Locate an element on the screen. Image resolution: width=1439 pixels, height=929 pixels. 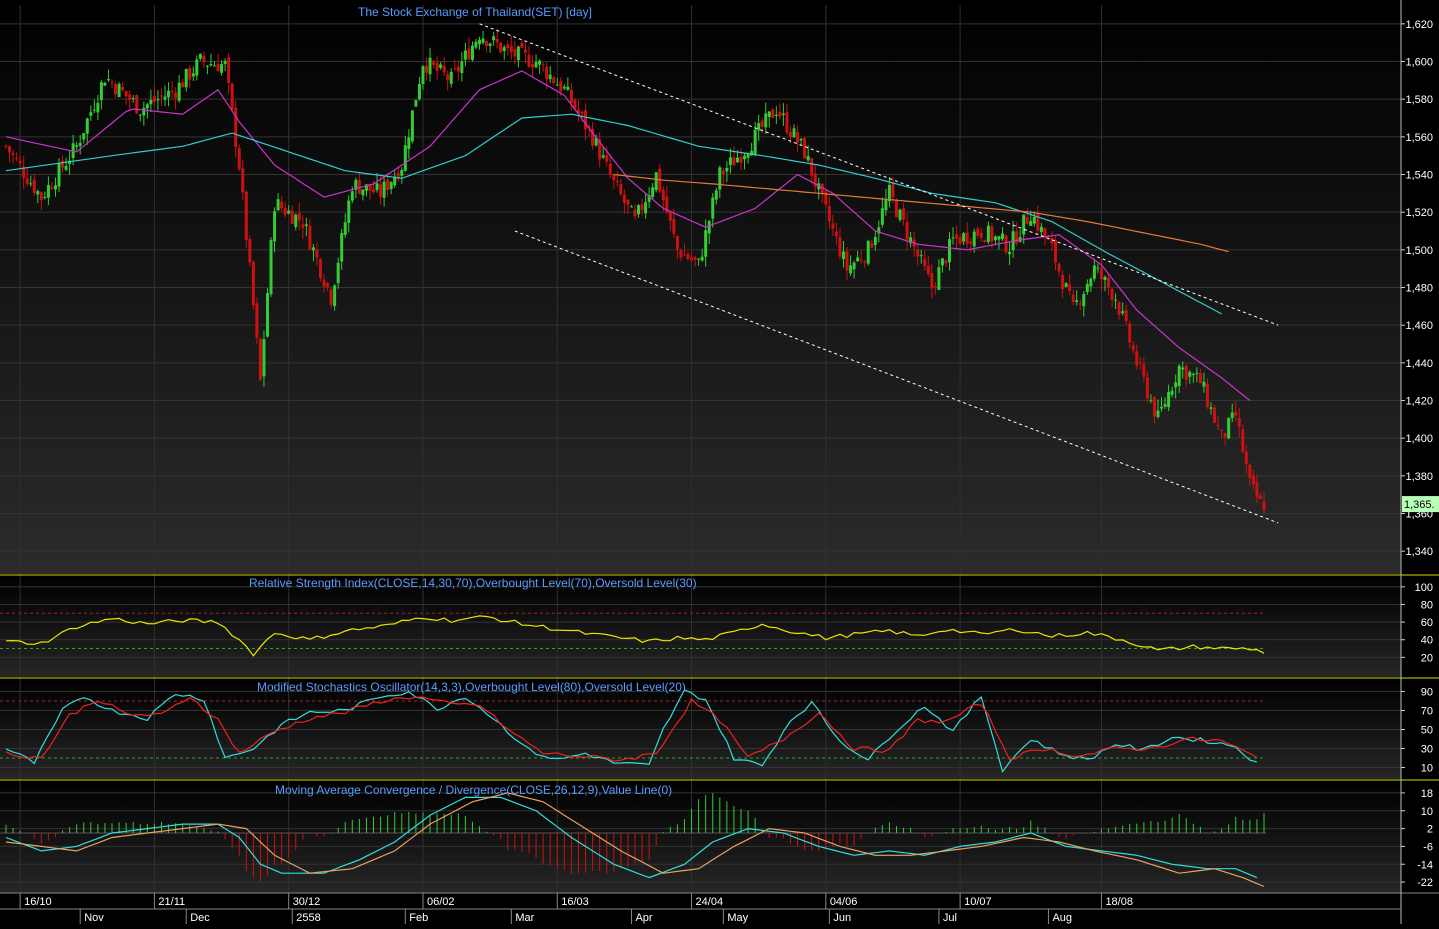
macd-panel is located at coordinates (700, 837).